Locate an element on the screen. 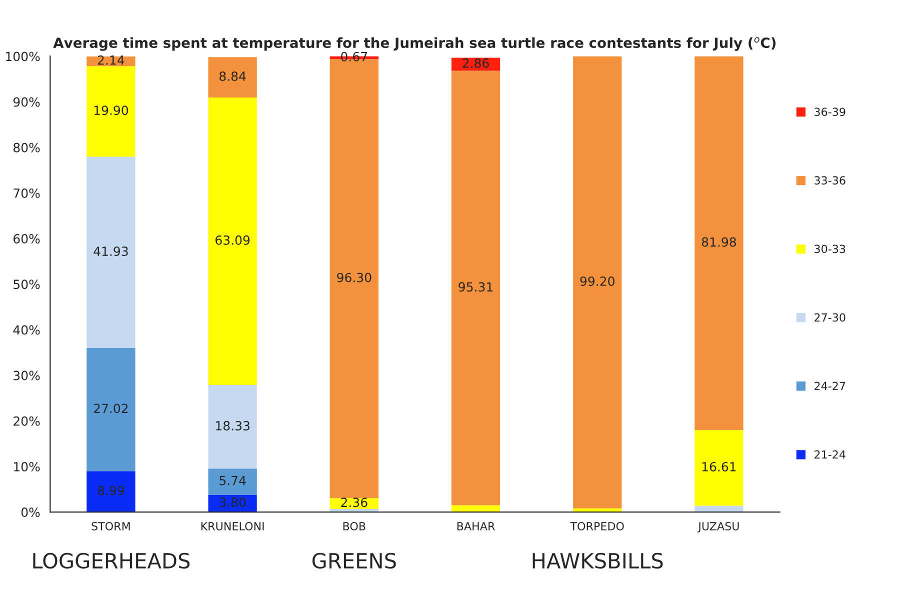 The image size is (912, 592). x-tick-label: STORM is located at coordinates (111, 526).